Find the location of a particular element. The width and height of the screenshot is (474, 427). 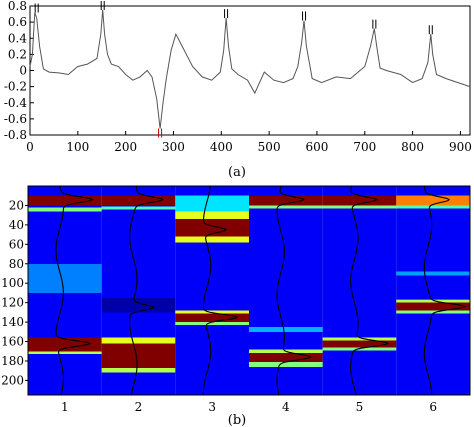

y-tick-label: 200 is located at coordinates (12, 380).